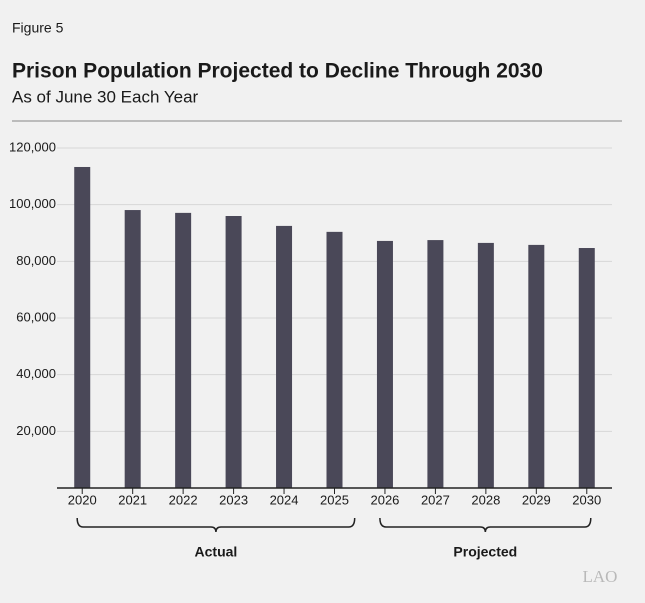 The image size is (645, 603). Describe the element at coordinates (32, 203) in the screenshot. I see `y-tick-label: 100,000` at that location.